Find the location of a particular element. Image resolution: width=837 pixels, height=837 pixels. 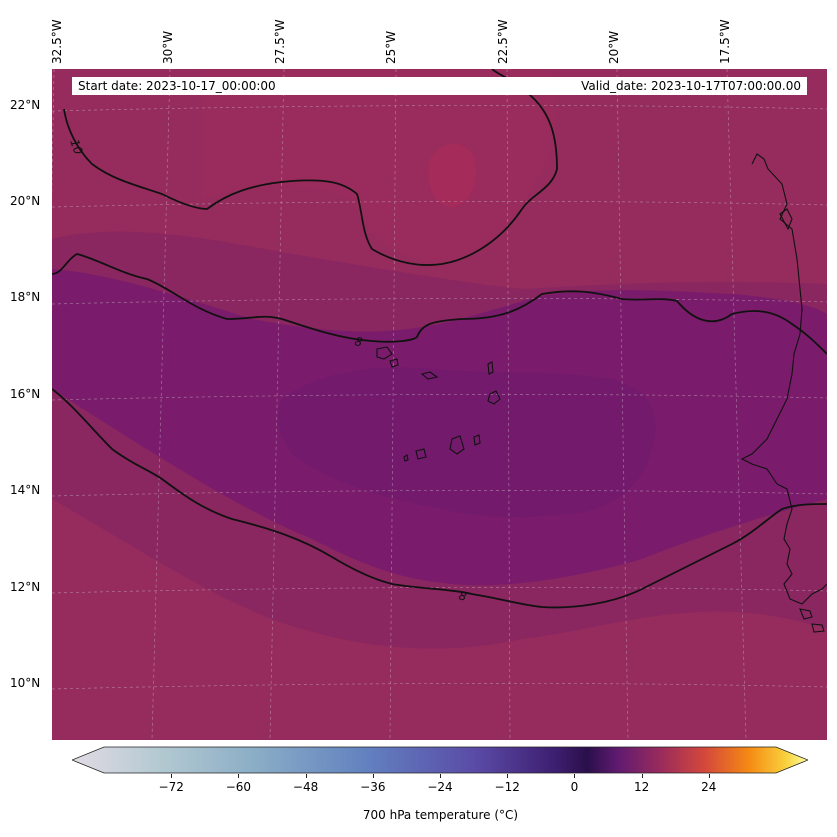

lat-label-10n: 10°N is located at coordinates (25, 683).